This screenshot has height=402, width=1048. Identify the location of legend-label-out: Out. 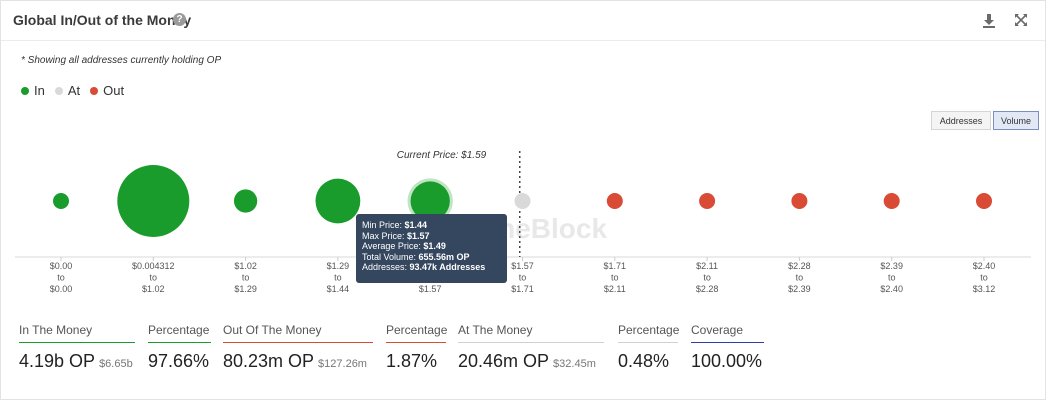
(114, 90).